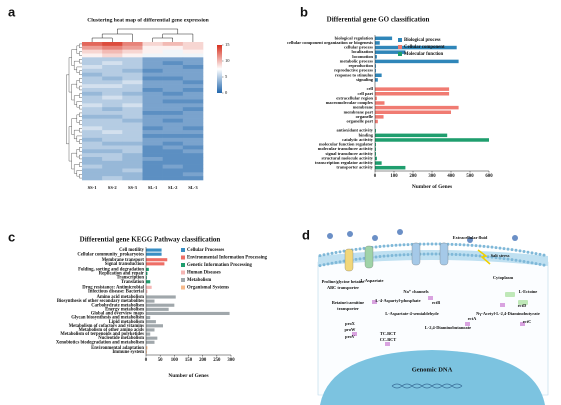  Describe the element at coordinates (424, 47) in the screenshot. I see `legend-label: Cellular component` at that location.